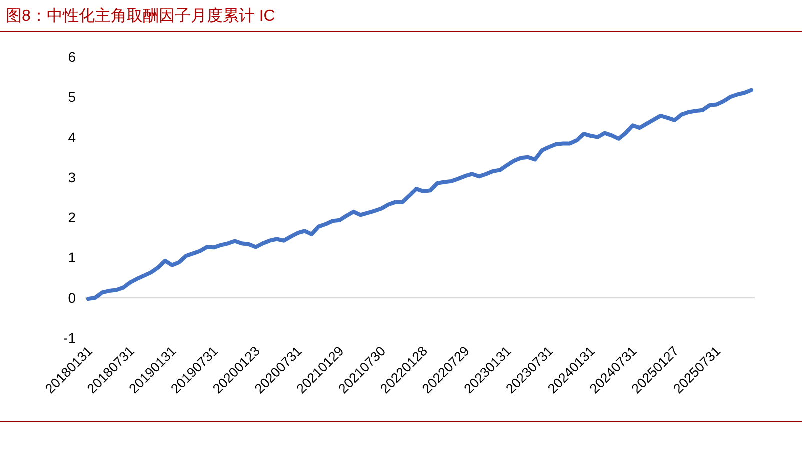 Image resolution: width=802 pixels, height=452 pixels. Describe the element at coordinates (72, 137) in the screenshot. I see `y-tick-label: 4` at that location.